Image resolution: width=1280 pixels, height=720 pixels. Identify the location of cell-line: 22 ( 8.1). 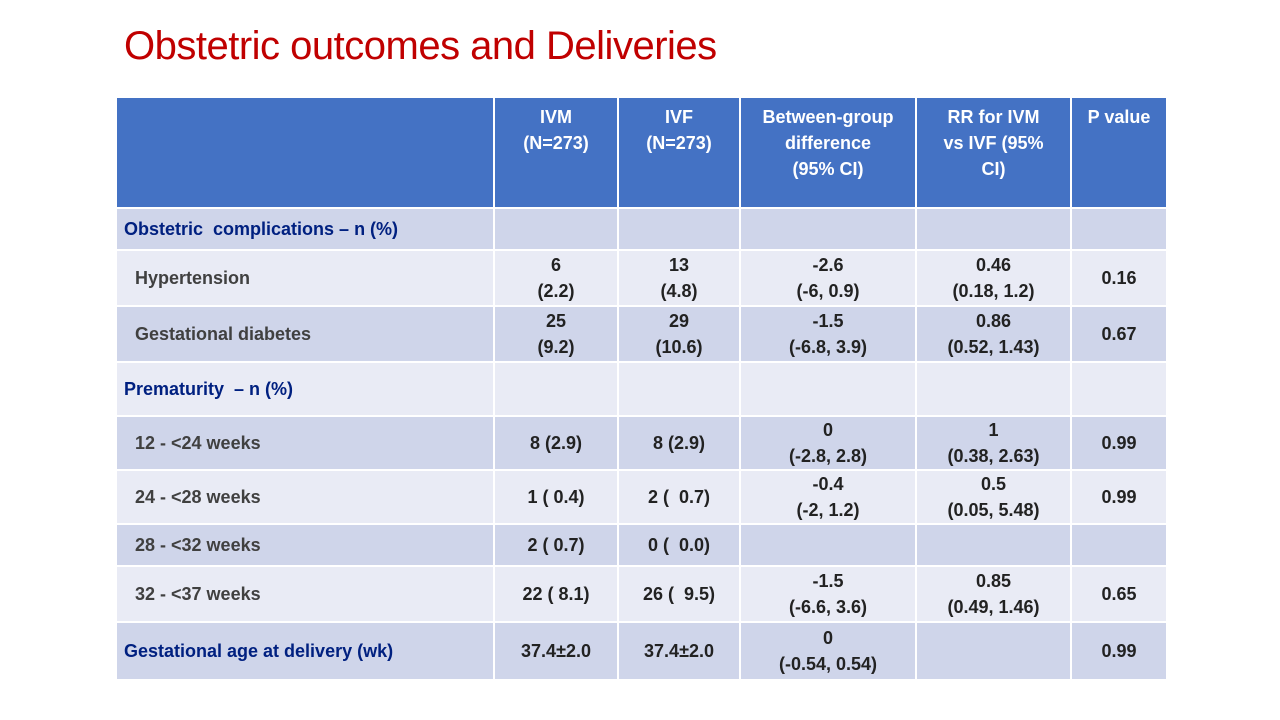
(556, 594).